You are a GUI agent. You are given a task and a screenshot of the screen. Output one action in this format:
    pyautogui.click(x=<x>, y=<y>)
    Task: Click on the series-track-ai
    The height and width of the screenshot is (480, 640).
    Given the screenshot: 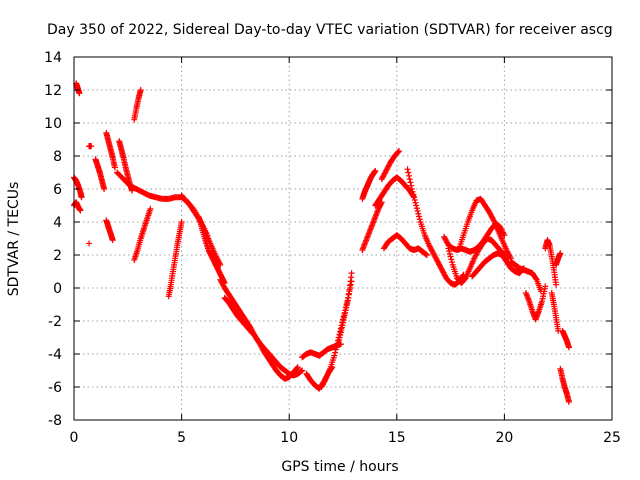 What is the action you would take?
    pyautogui.click(x=555, y=311)
    